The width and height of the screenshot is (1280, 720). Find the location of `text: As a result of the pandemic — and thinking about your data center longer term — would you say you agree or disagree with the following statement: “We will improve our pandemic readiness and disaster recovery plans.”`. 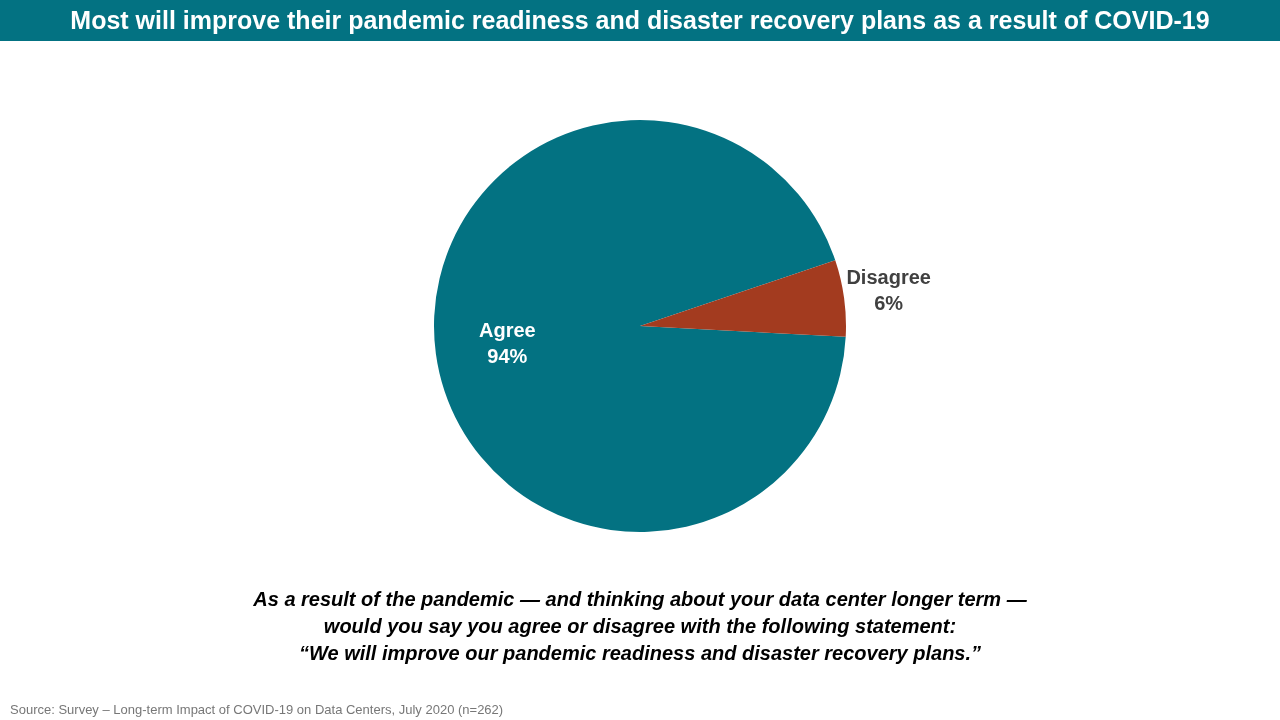

text: As a result of the pandemic — and thinking about your data center longer term — would you say you agree or disagree with the following statement: “We will improve our pandemic readiness and disaster recovery plans.” is located at coordinates (640, 626).